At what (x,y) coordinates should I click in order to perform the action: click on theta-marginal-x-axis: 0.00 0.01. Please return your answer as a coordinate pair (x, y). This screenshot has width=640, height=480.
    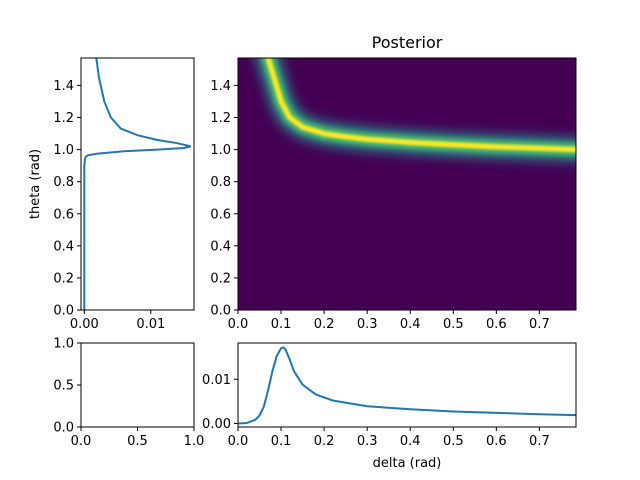
    Looking at the image, I should click on (117, 321).